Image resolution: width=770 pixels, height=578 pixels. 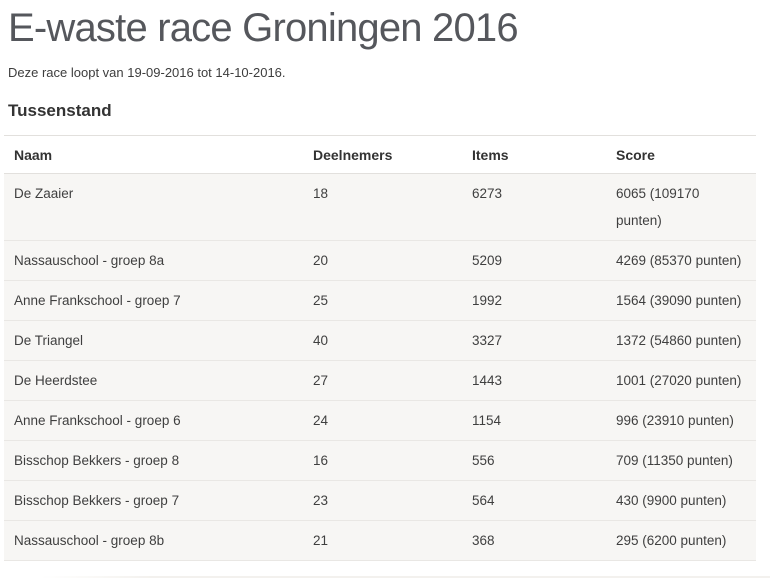 What do you see at coordinates (534, 420) in the screenshot?
I see `cell-items: 1154` at bounding box center [534, 420].